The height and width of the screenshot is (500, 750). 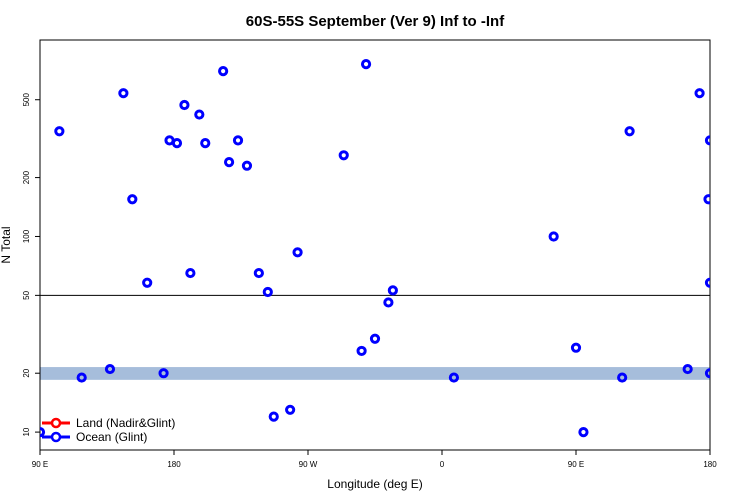 What do you see at coordinates (375, 373) in the screenshot?
I see `reference-band` at bounding box center [375, 373].